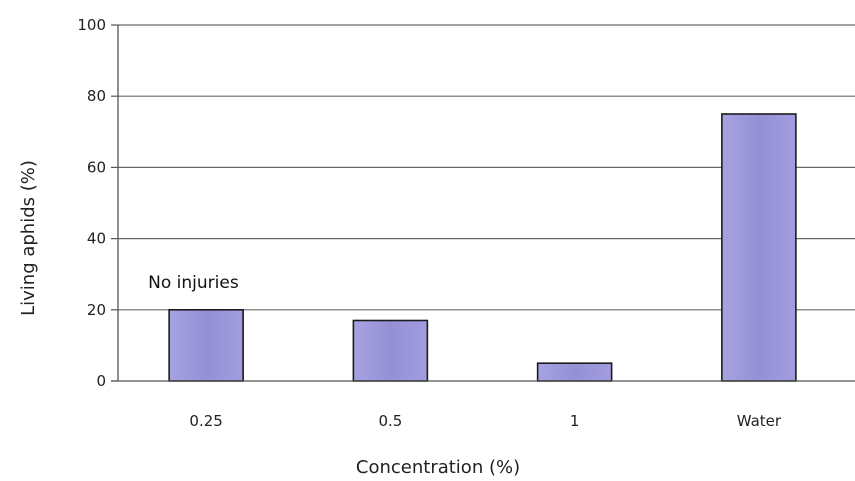 This screenshot has width=855, height=481. I want to click on x-tick-label: 1, so click(575, 421).